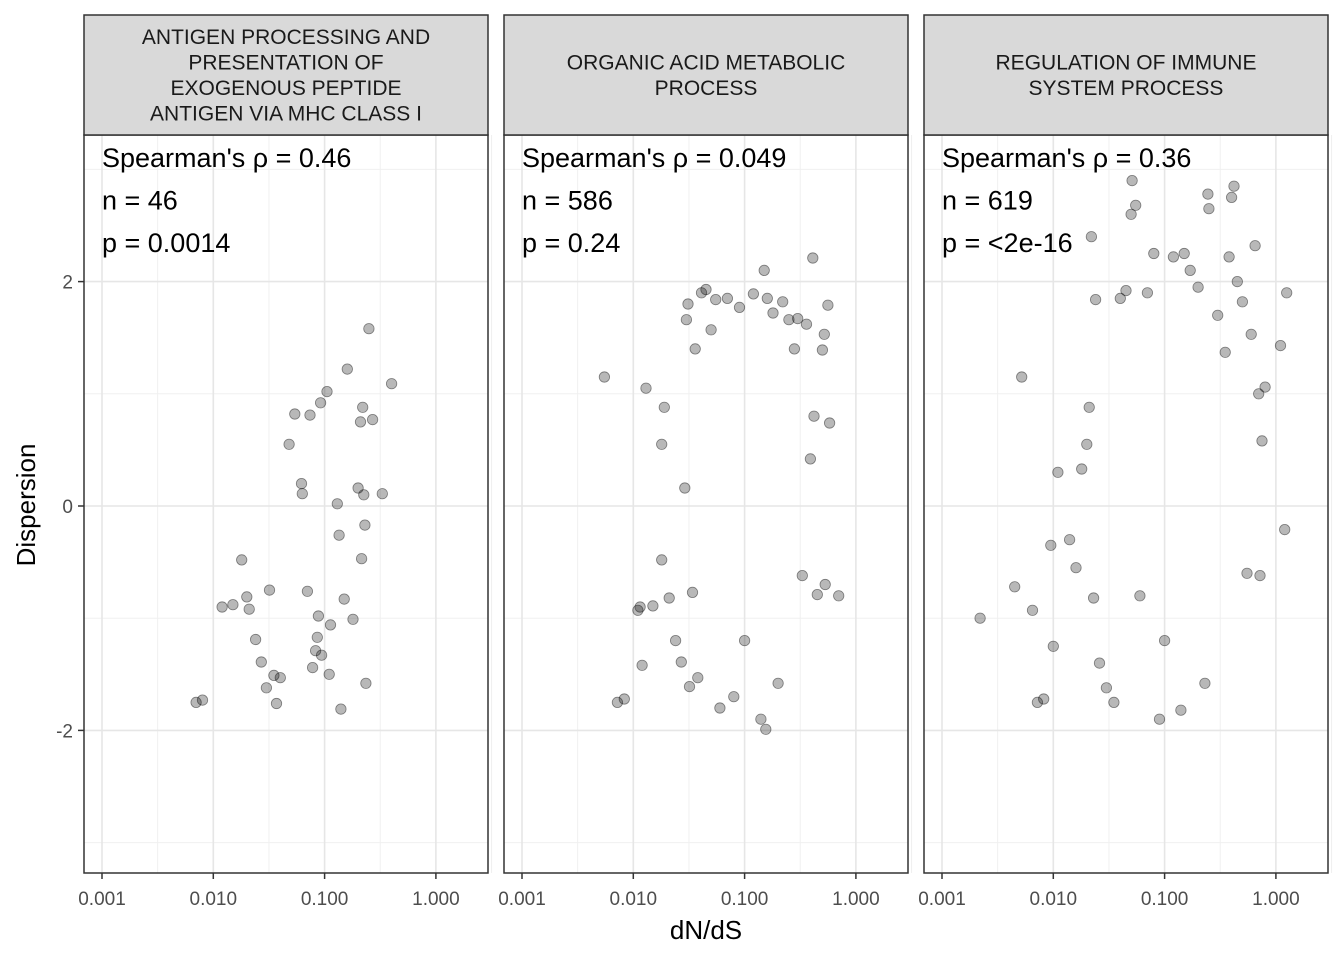 This screenshot has height=960, width=1344. I want to click on y-tick-label: 0, so click(67, 507).